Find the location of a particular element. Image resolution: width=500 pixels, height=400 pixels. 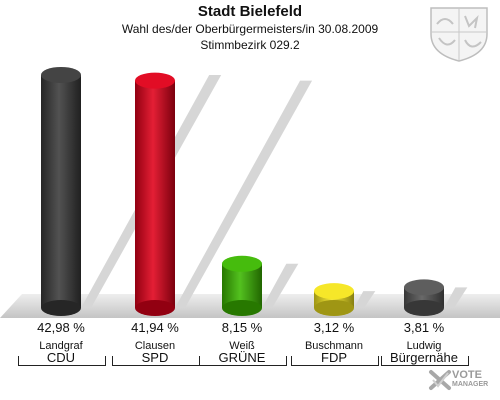

value-label: 42,98 % is located at coordinates (61, 327).